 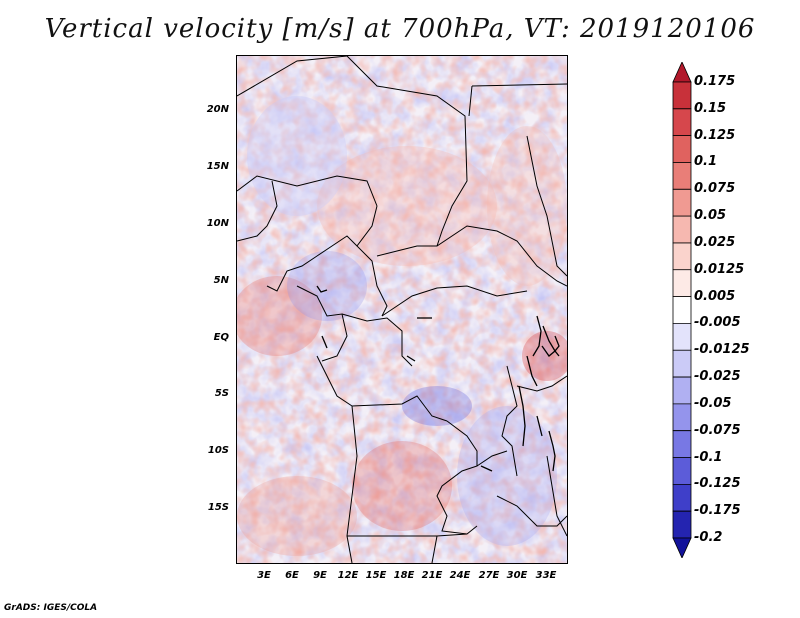 I want to click on colorbar-tick-label: -0.125, so click(x=717, y=484).